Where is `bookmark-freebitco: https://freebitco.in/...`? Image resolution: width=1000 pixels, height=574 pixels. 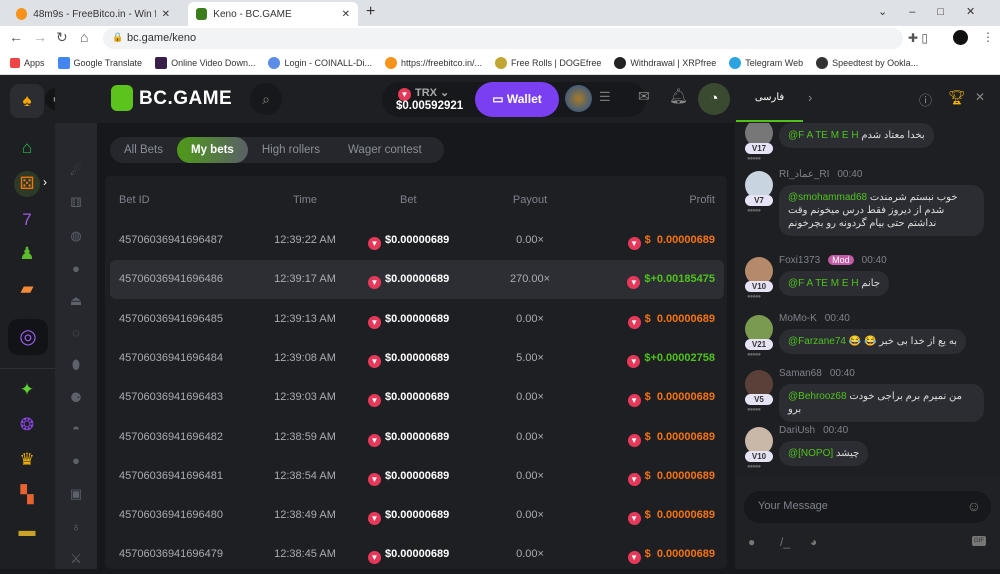 bookmark-freebitco: https://freebitco.in/... is located at coordinates (433, 62).